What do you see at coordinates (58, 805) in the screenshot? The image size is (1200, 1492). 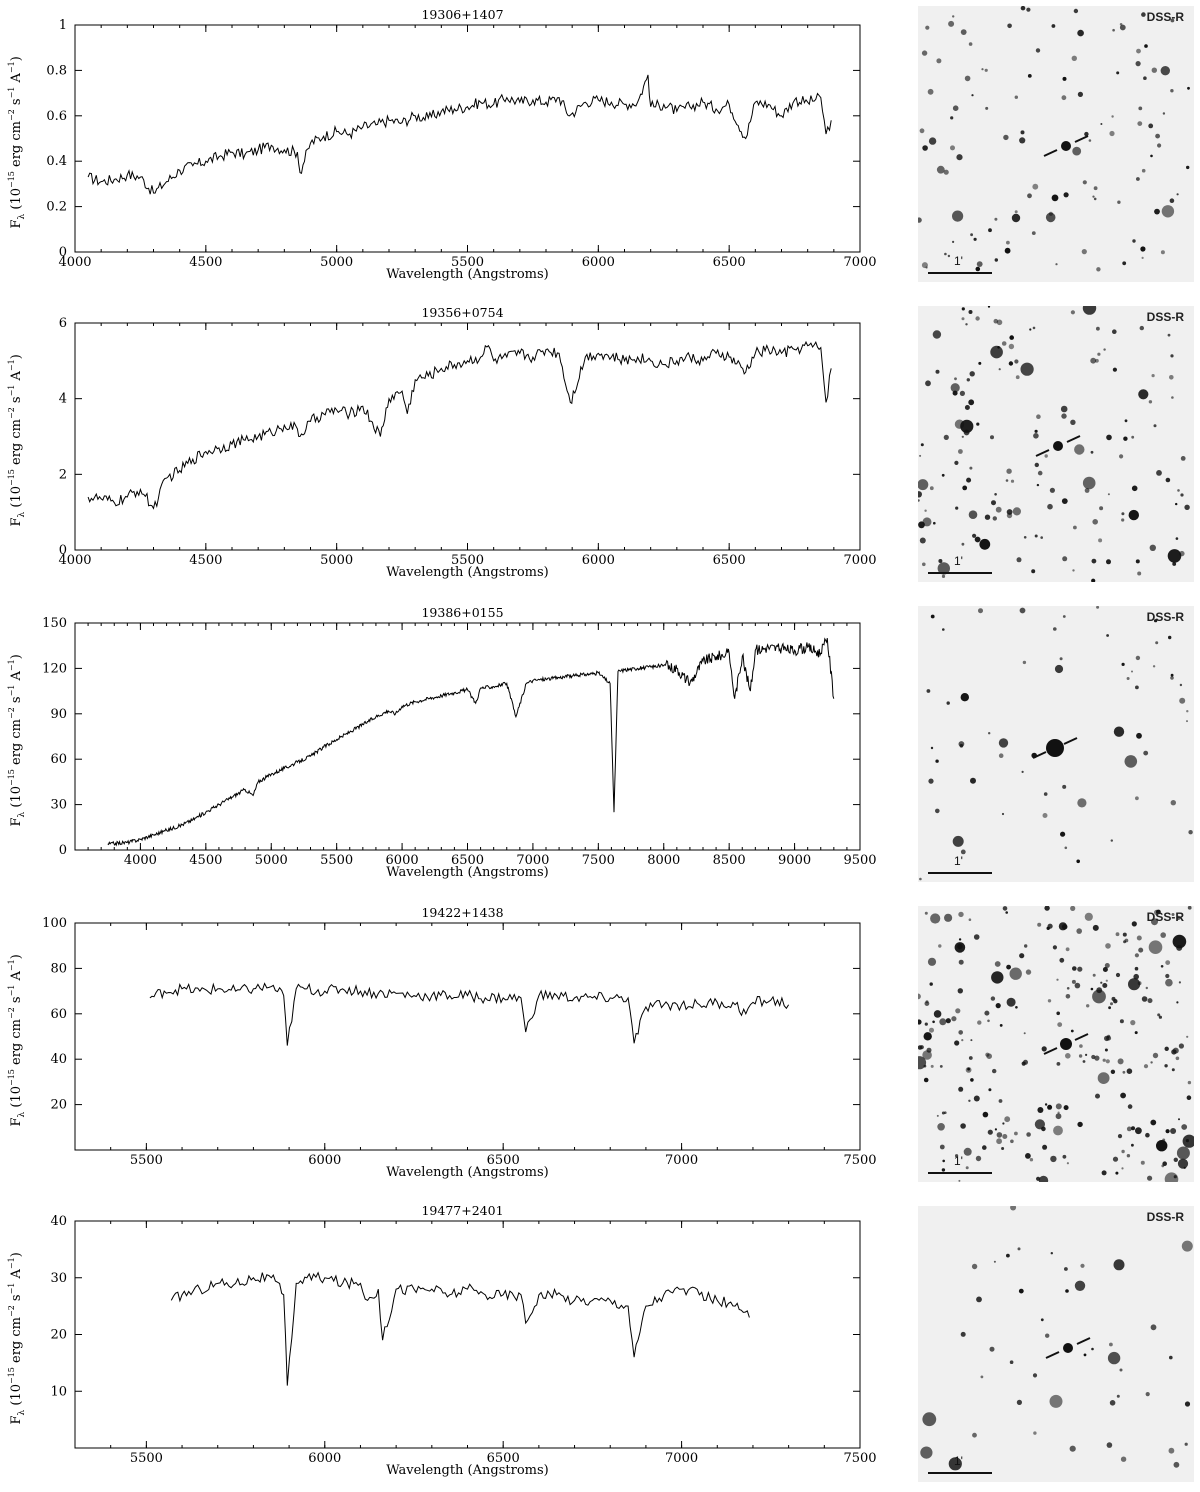 I see `y-tick-label: 30` at bounding box center [58, 805].